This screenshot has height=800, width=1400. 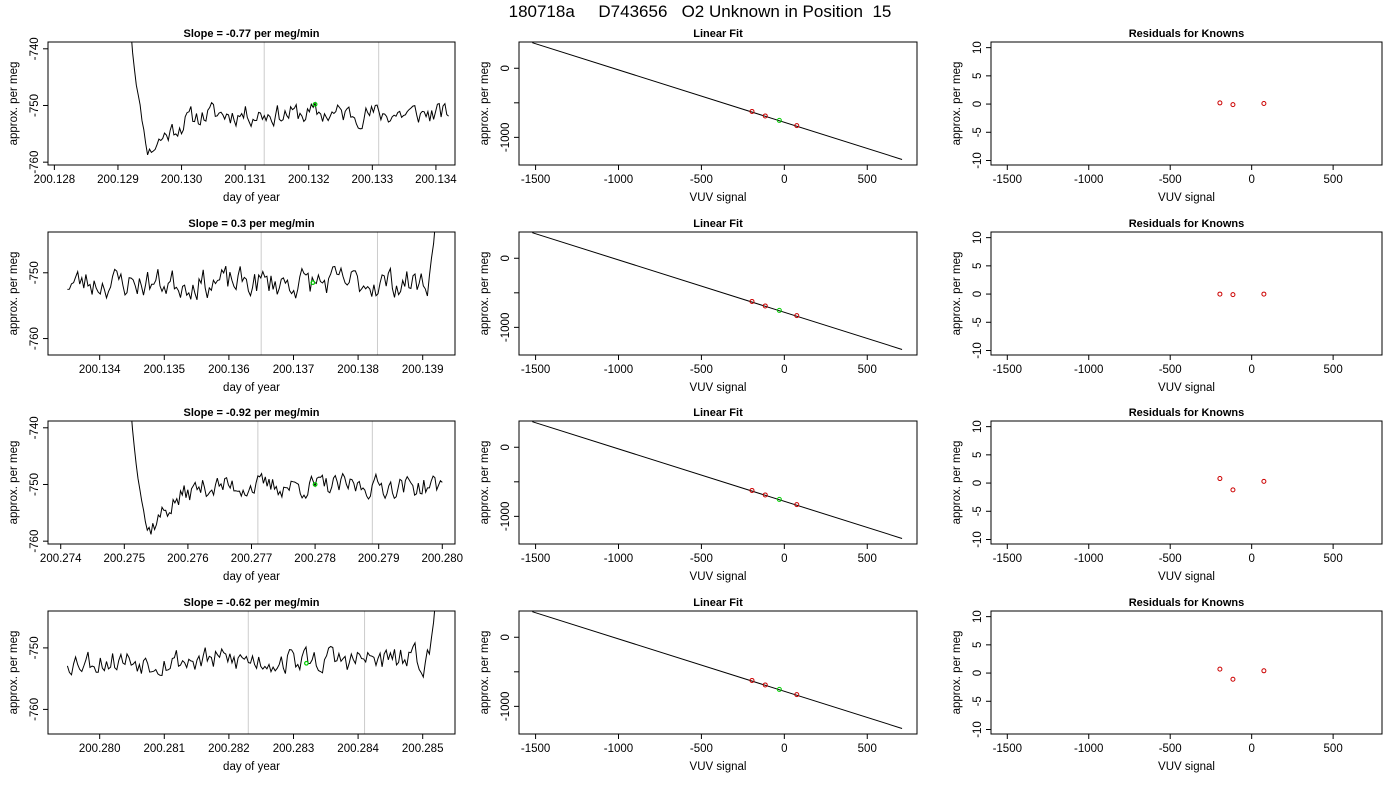 I want to click on x-tick-label: 200.139, so click(x=423, y=370).